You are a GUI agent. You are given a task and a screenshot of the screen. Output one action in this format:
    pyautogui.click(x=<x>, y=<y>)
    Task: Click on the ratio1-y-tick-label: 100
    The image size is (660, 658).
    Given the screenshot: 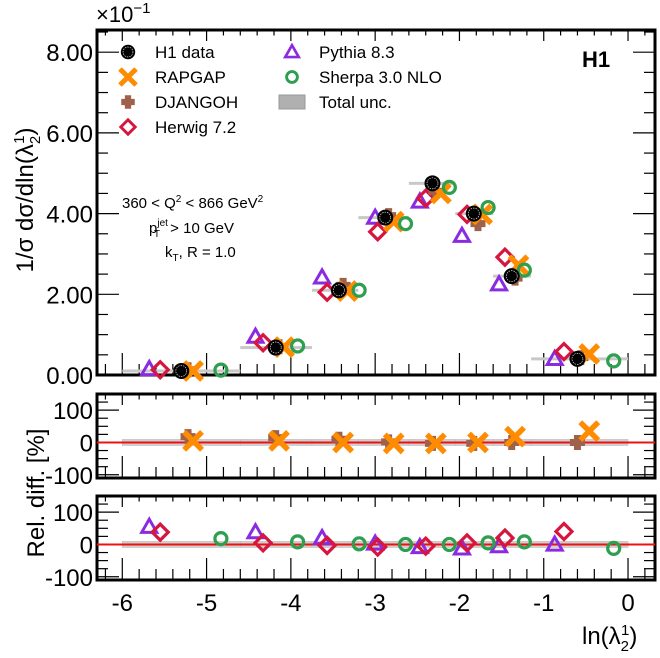 What is the action you would take?
    pyautogui.click(x=73, y=411)
    